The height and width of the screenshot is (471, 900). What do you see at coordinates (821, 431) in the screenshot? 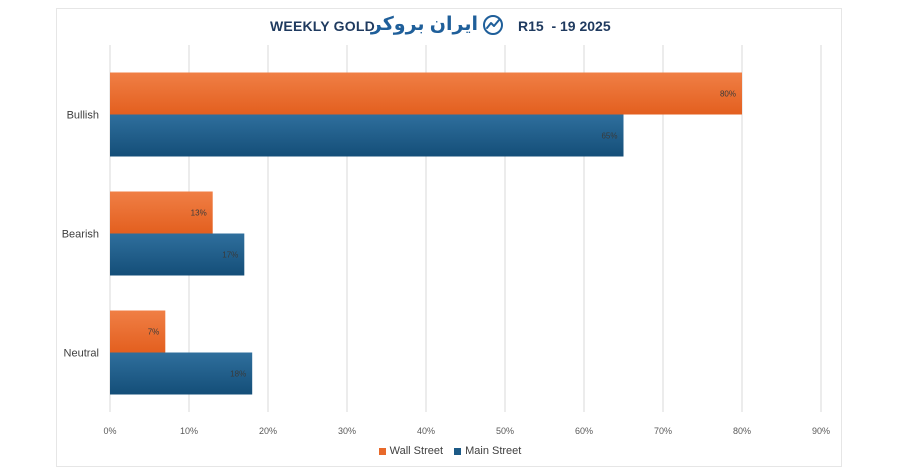
I see `x-tick-label: 90%` at bounding box center [821, 431].